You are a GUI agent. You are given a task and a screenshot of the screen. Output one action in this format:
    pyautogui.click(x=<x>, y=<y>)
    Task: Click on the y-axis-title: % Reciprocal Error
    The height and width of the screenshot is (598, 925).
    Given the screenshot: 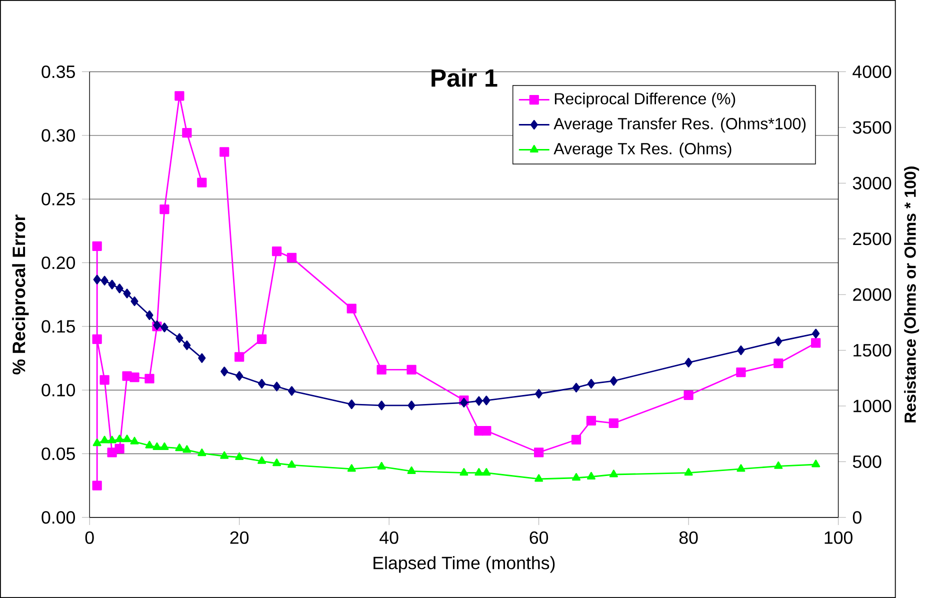 What is the action you would take?
    pyautogui.click(x=20, y=294)
    